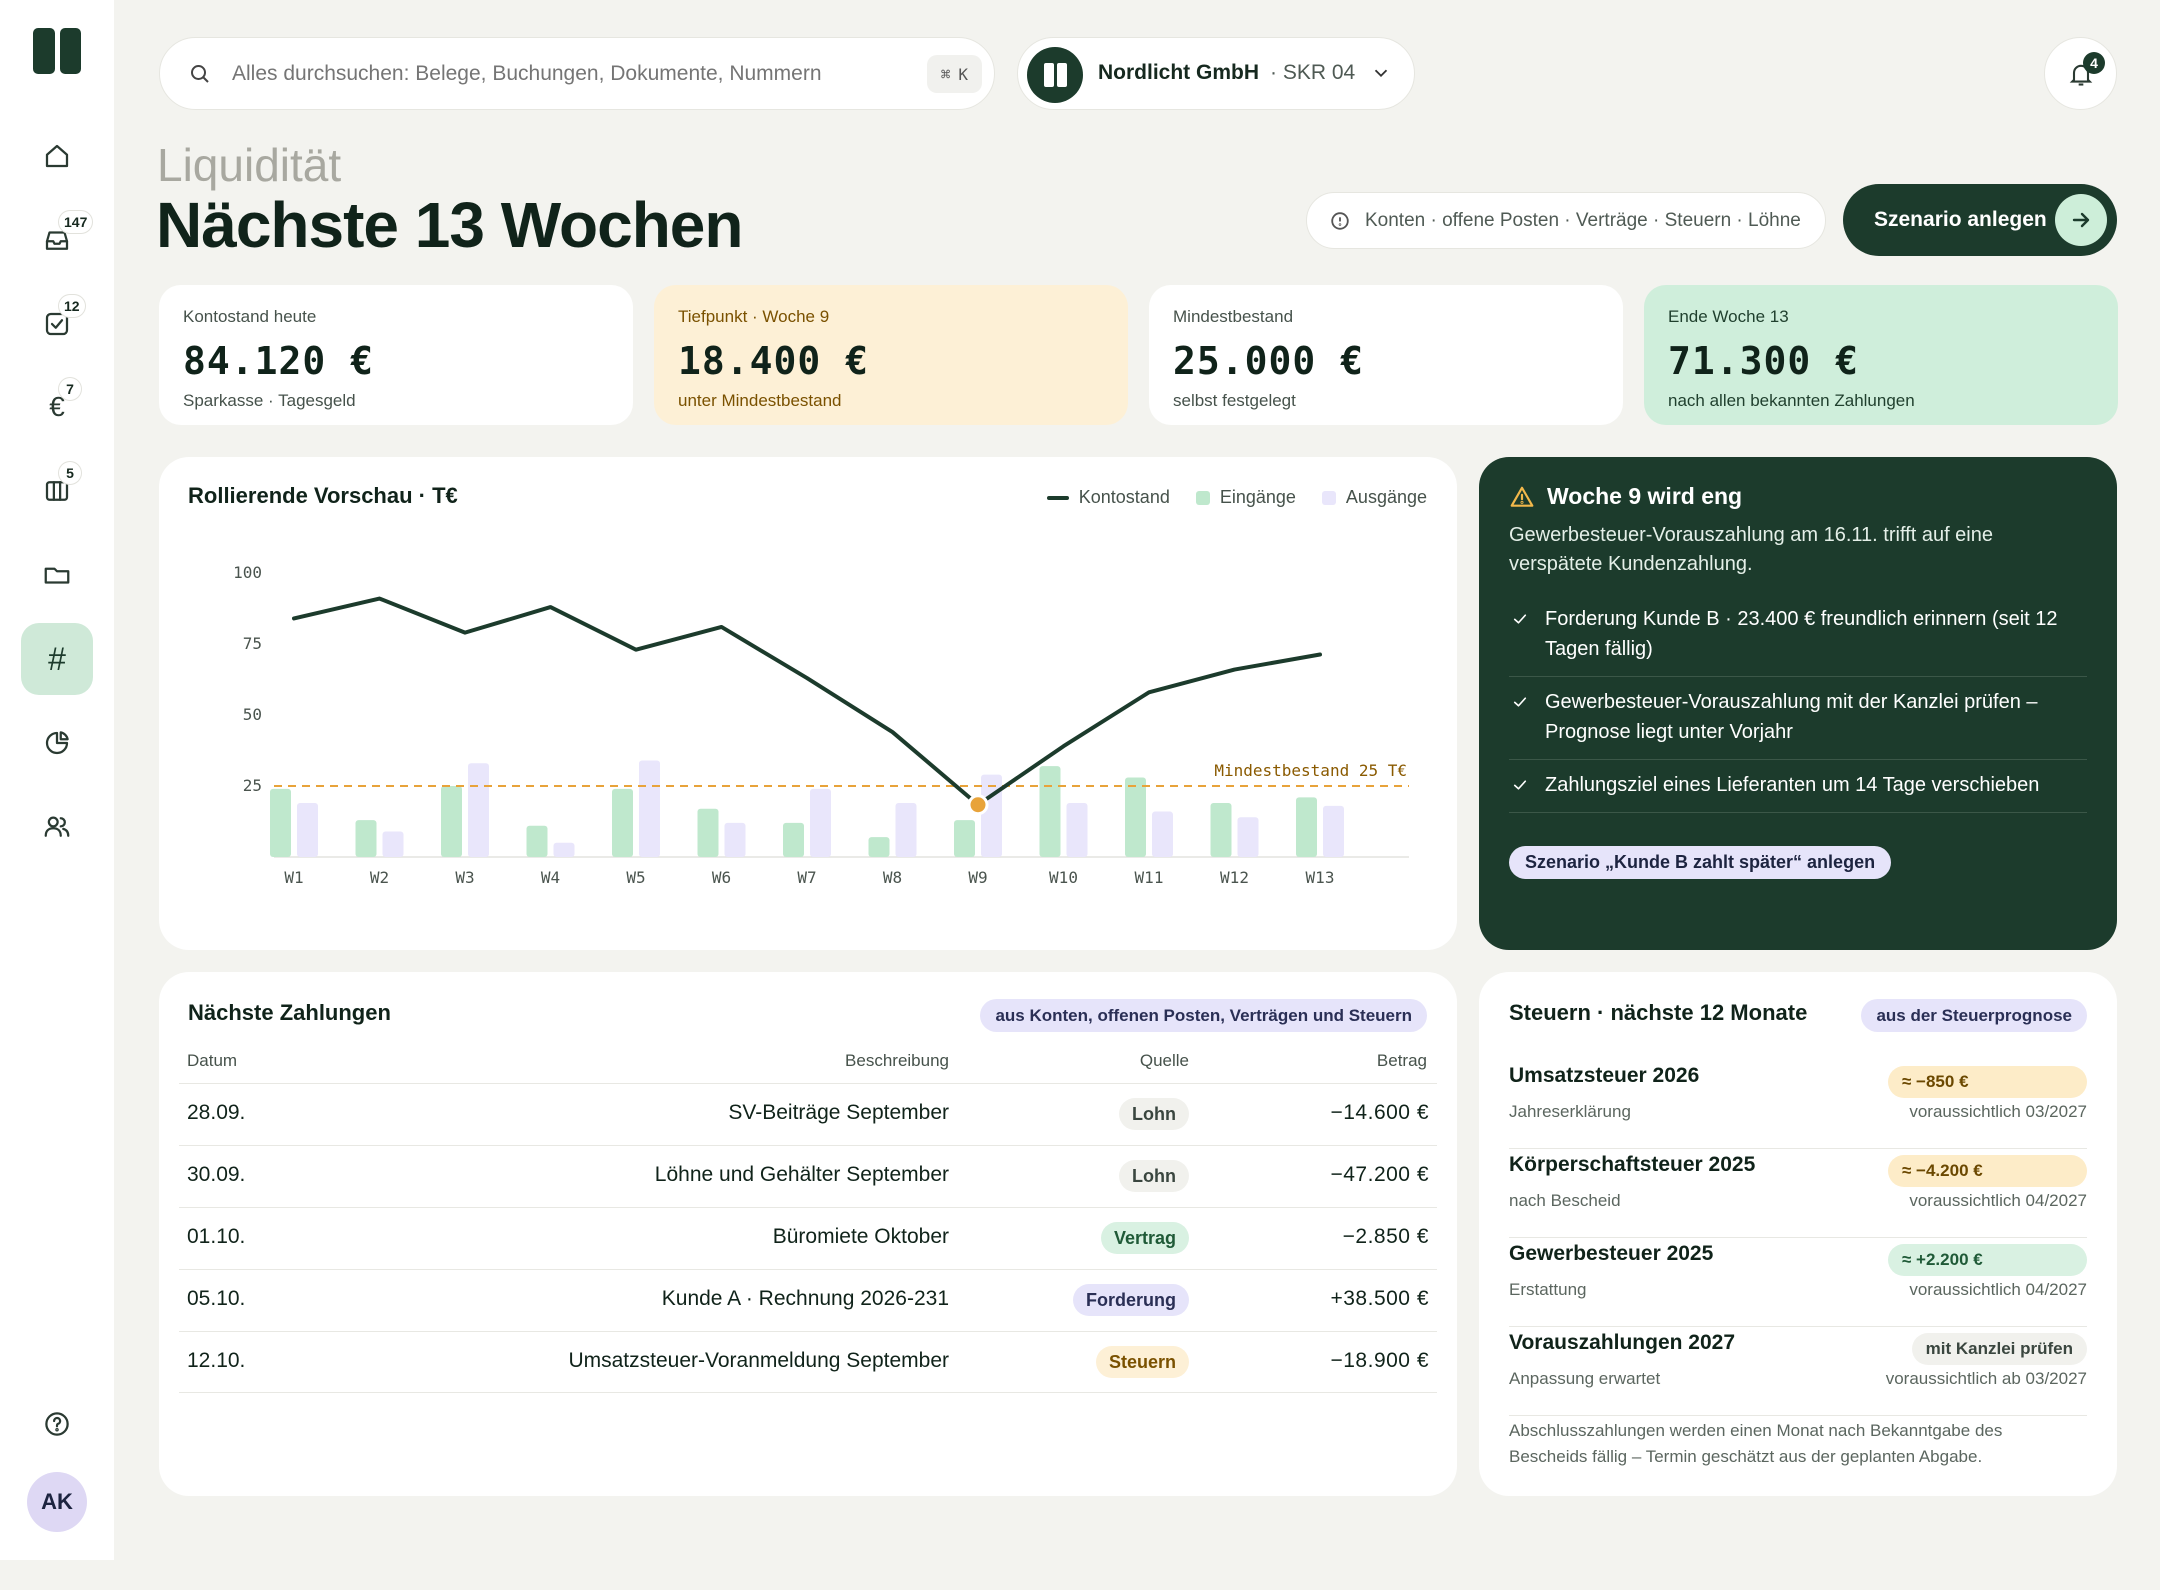  Describe the element at coordinates (1386, 497) in the screenshot. I see `legend-label-outflows: Ausgänge` at that location.